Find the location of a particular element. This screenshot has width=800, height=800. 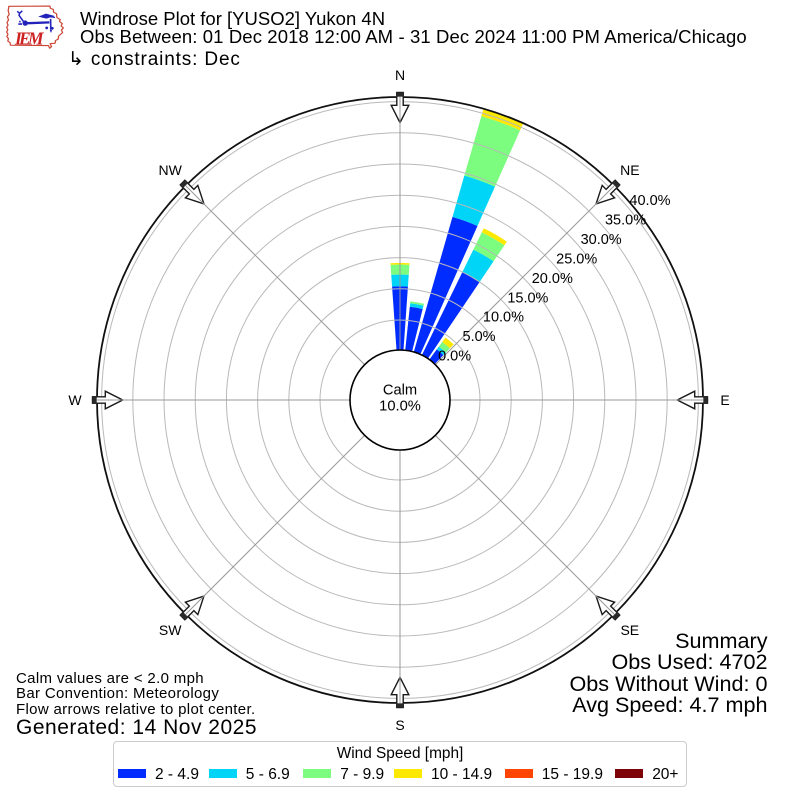

svg-text: NW is located at coordinates (171, 170).